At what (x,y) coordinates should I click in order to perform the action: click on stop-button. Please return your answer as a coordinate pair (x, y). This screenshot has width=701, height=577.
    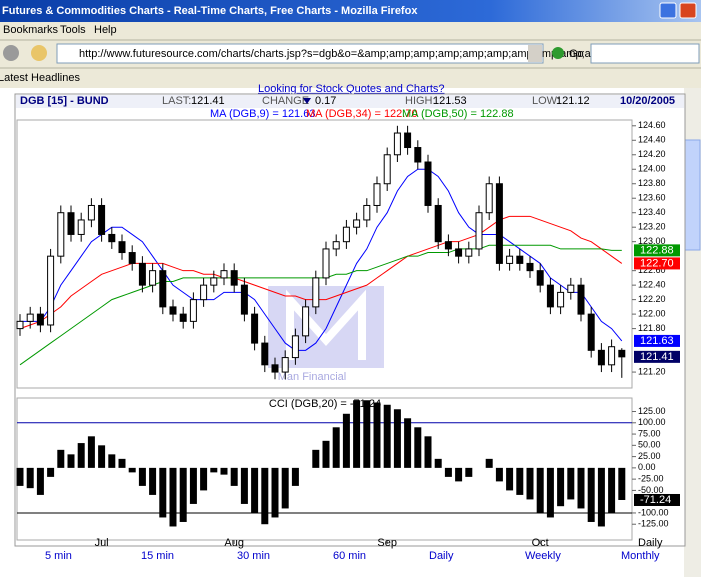
    Looking at the image, I should click on (11, 53).